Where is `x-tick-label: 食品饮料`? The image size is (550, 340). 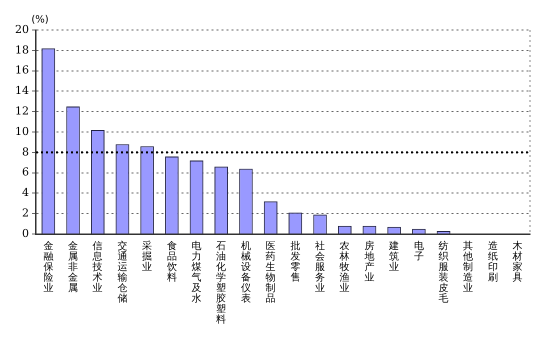 x-tick-label: 食品饮料 is located at coordinates (171, 262).